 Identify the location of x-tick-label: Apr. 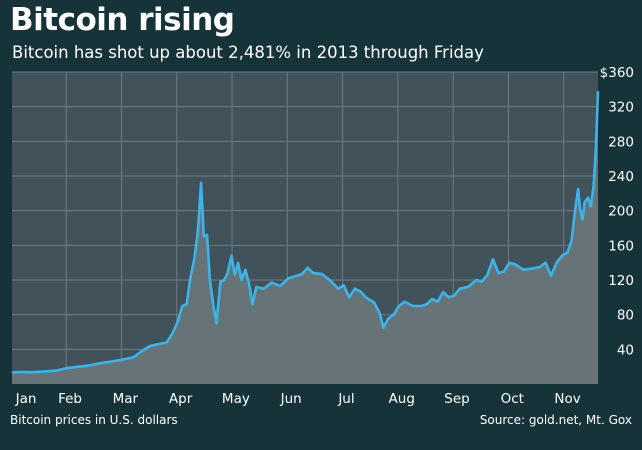
(181, 399).